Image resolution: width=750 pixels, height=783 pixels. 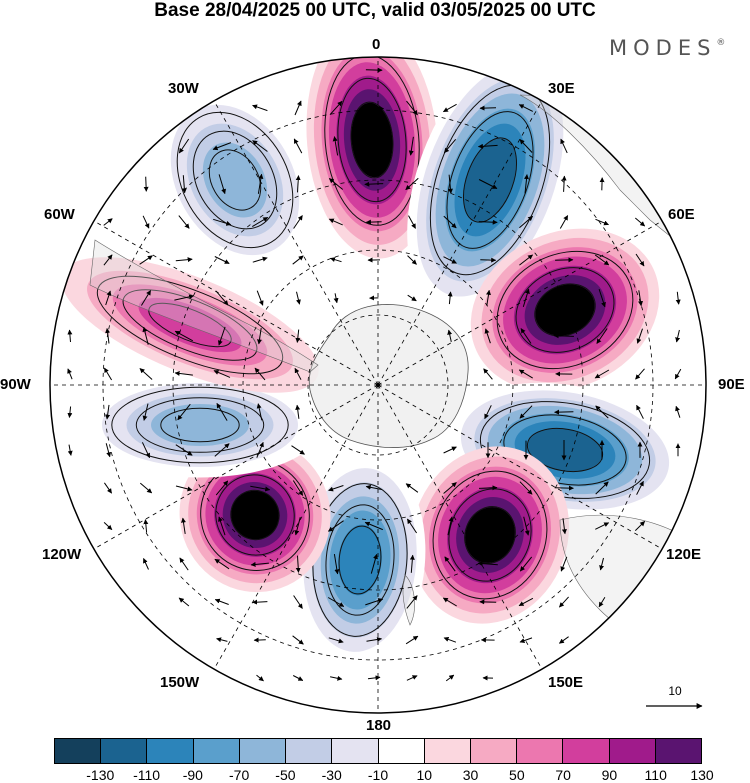 I want to click on colorbar-tick-label: -110, so click(x=147, y=775).